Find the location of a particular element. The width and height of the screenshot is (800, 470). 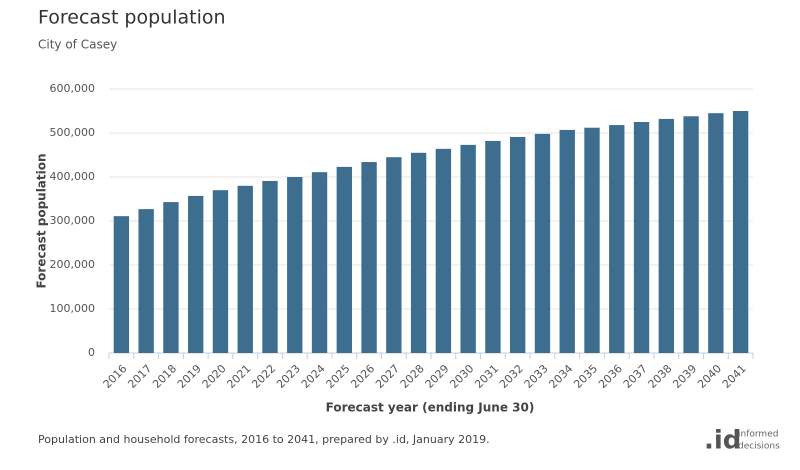

x-tick-label: 2031 is located at coordinates (486, 376).